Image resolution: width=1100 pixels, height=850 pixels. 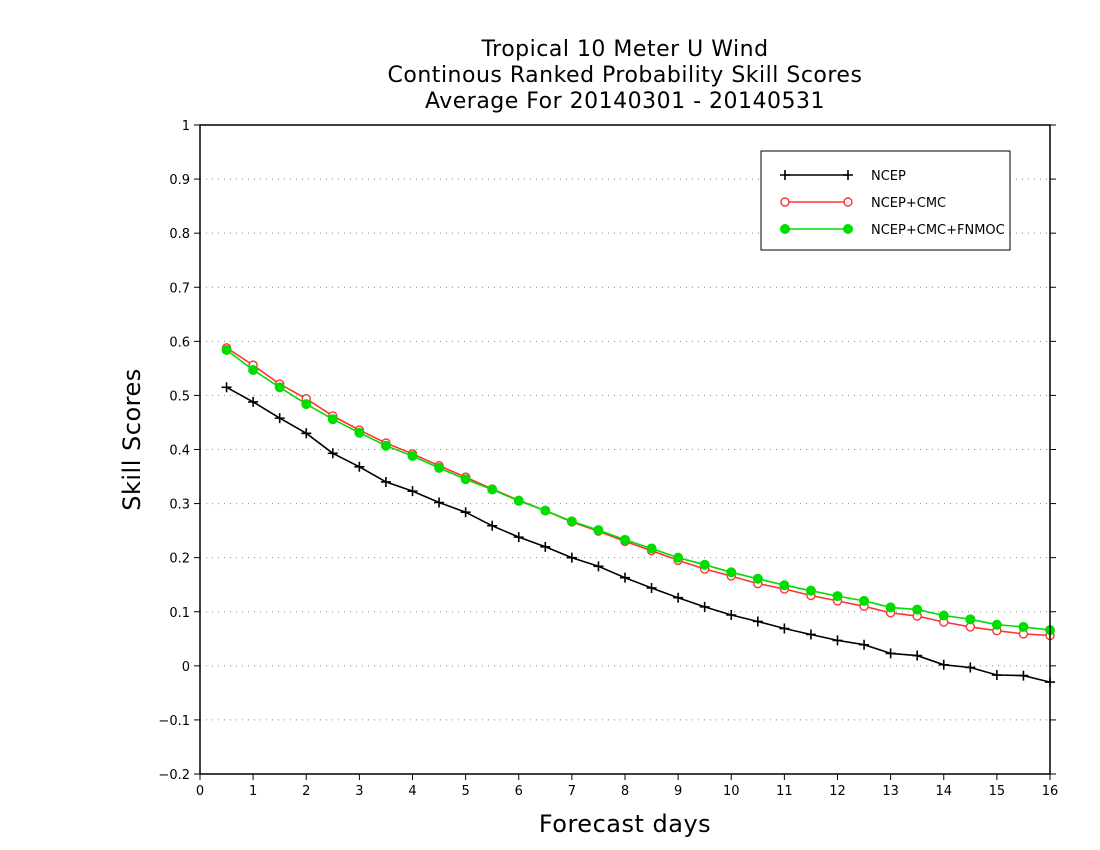 I want to click on legend-box, so click(x=885, y=200).